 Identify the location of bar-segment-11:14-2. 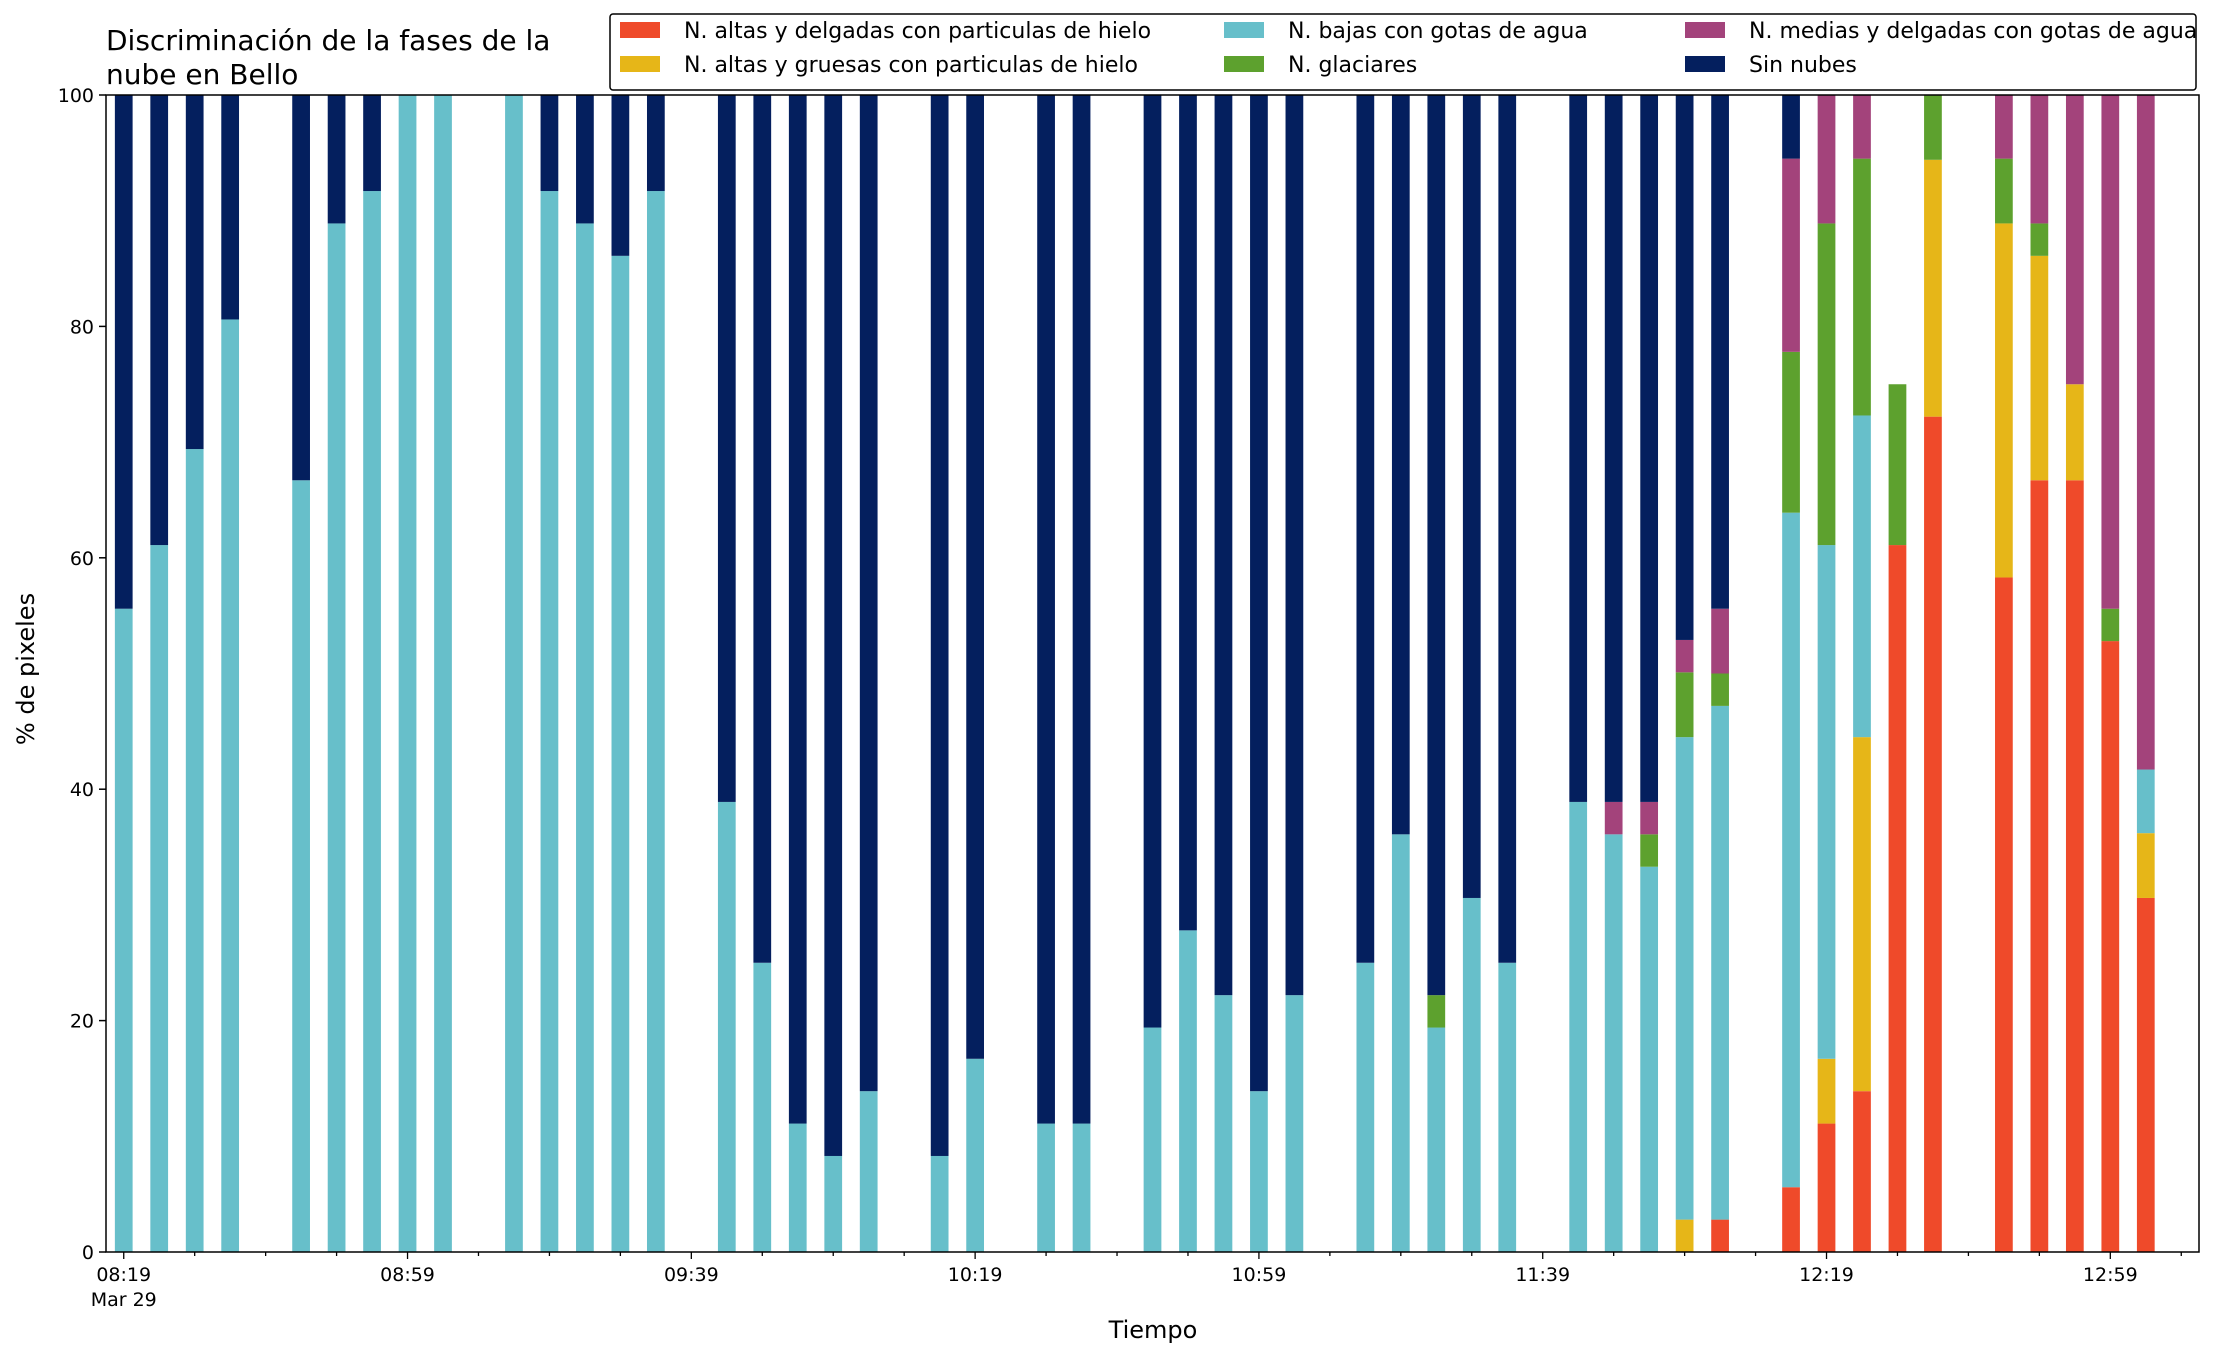
(868, 1171).